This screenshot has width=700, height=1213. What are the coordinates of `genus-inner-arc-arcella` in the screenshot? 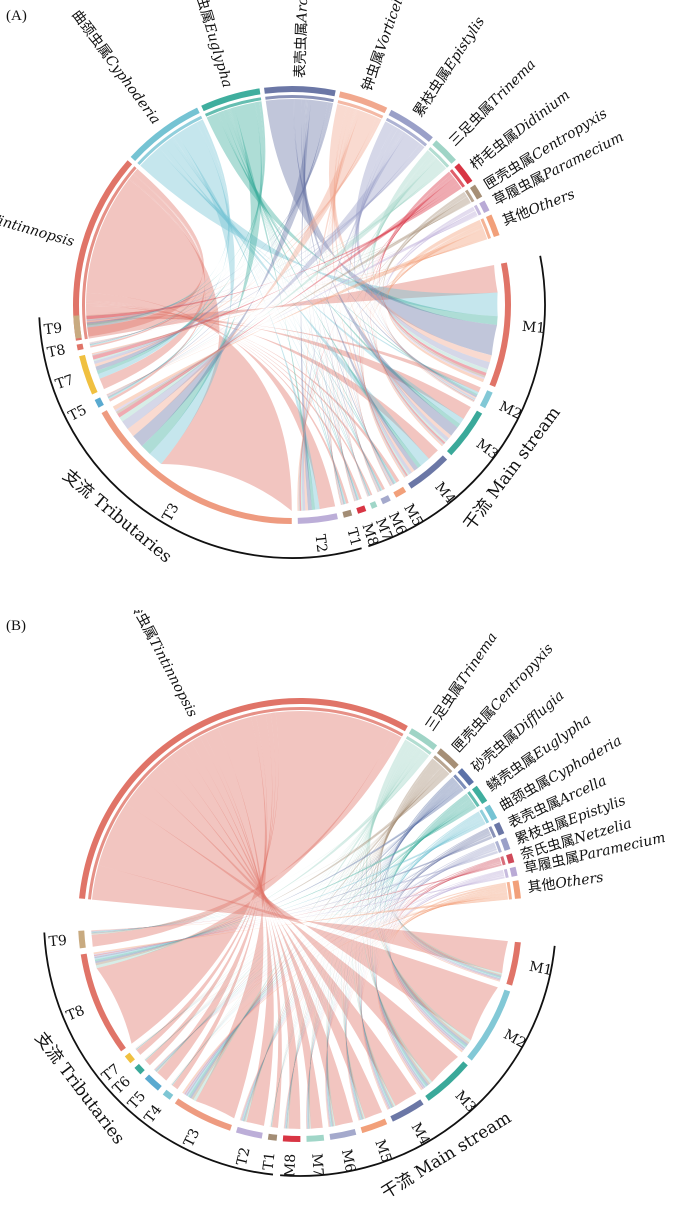 It's located at (492, 832).